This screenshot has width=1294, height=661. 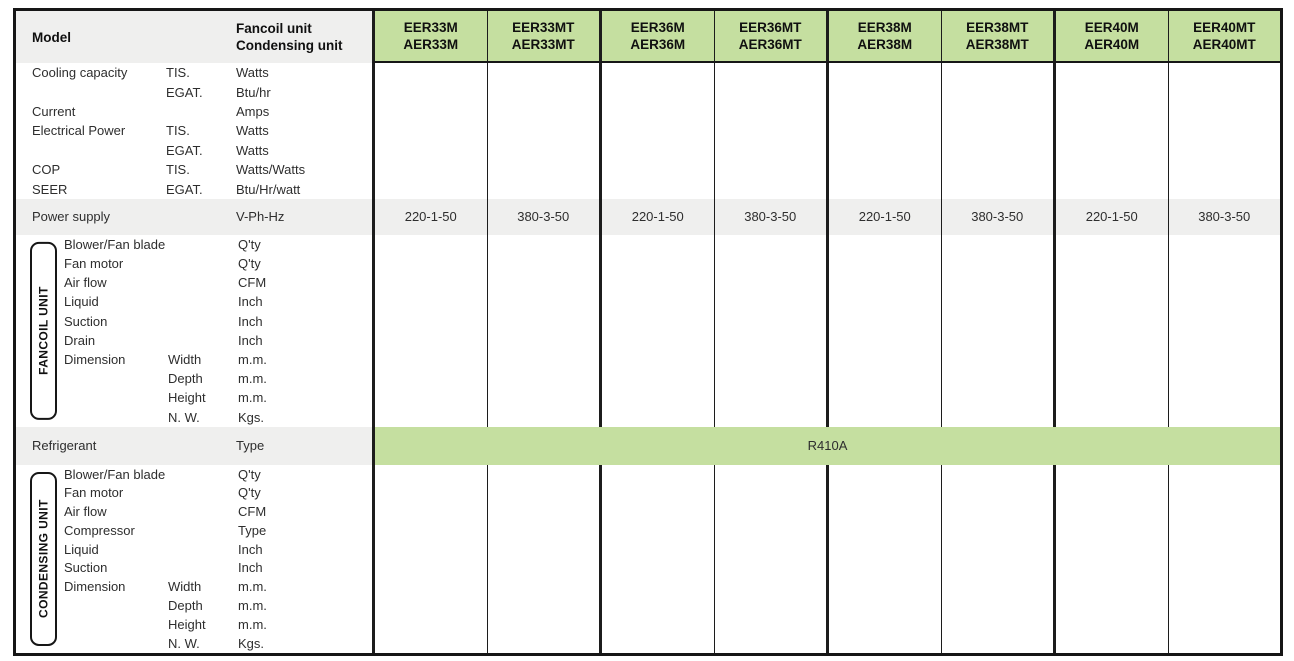 I want to click on header-label-cell: Model Fancoil unit Condensing unit, so click(x=194, y=37).